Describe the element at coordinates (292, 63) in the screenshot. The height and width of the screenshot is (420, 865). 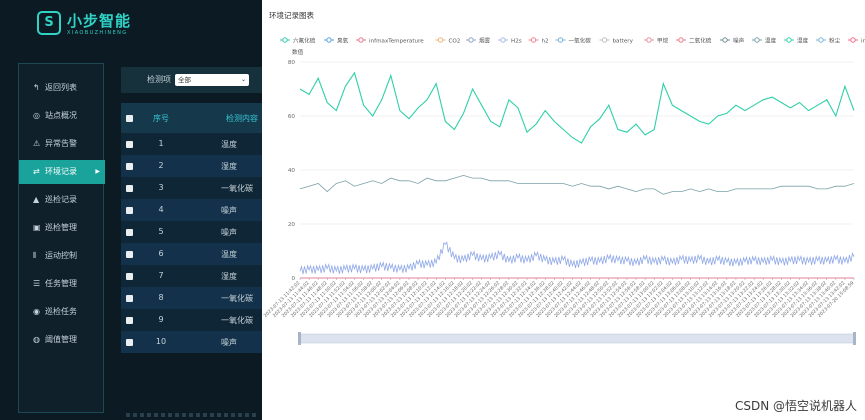
I see `y-tick-label: 80` at that location.